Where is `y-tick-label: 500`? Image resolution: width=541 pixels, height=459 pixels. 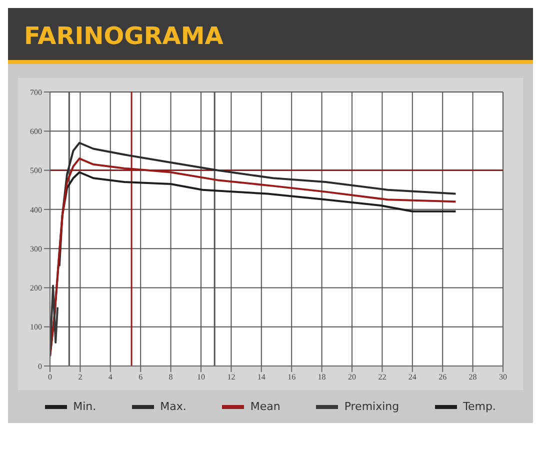 y-tick-label: 500 is located at coordinates (36, 171).